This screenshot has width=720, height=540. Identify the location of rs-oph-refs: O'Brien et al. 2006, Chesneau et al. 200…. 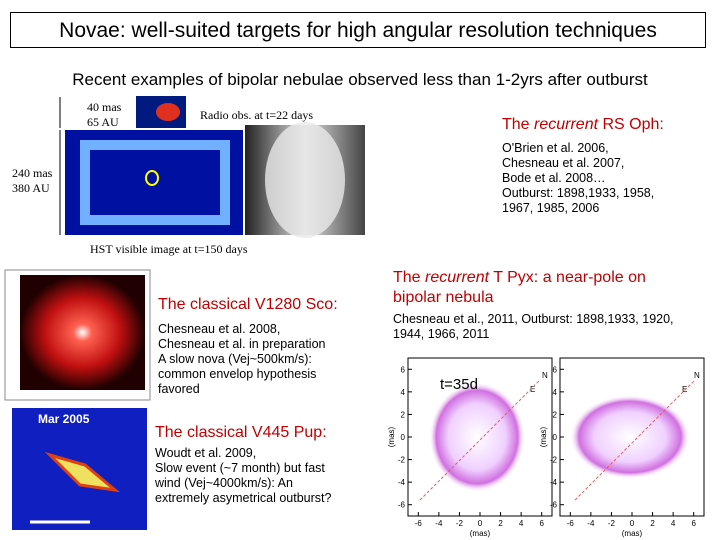
(578, 178).